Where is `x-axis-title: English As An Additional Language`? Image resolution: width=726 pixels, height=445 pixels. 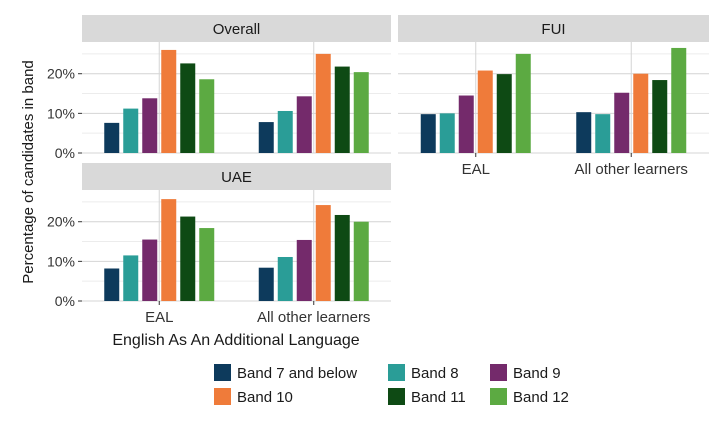 x-axis-title: English As An Additional Language is located at coordinates (235, 340).